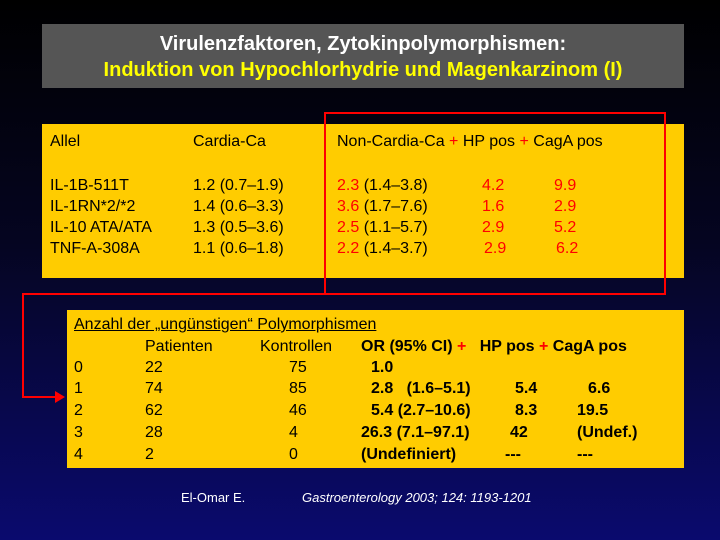 Image resolution: width=720 pixels, height=540 pixels. What do you see at coordinates (593, 410) in the screenshot?
I see `row-caga: 19.5` at bounding box center [593, 410].